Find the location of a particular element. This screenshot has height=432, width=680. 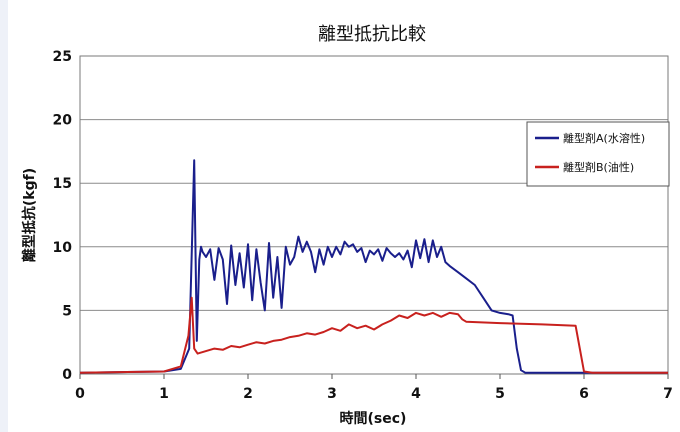

legend-label-b: 離型剤B(油性) is located at coordinates (598, 167).